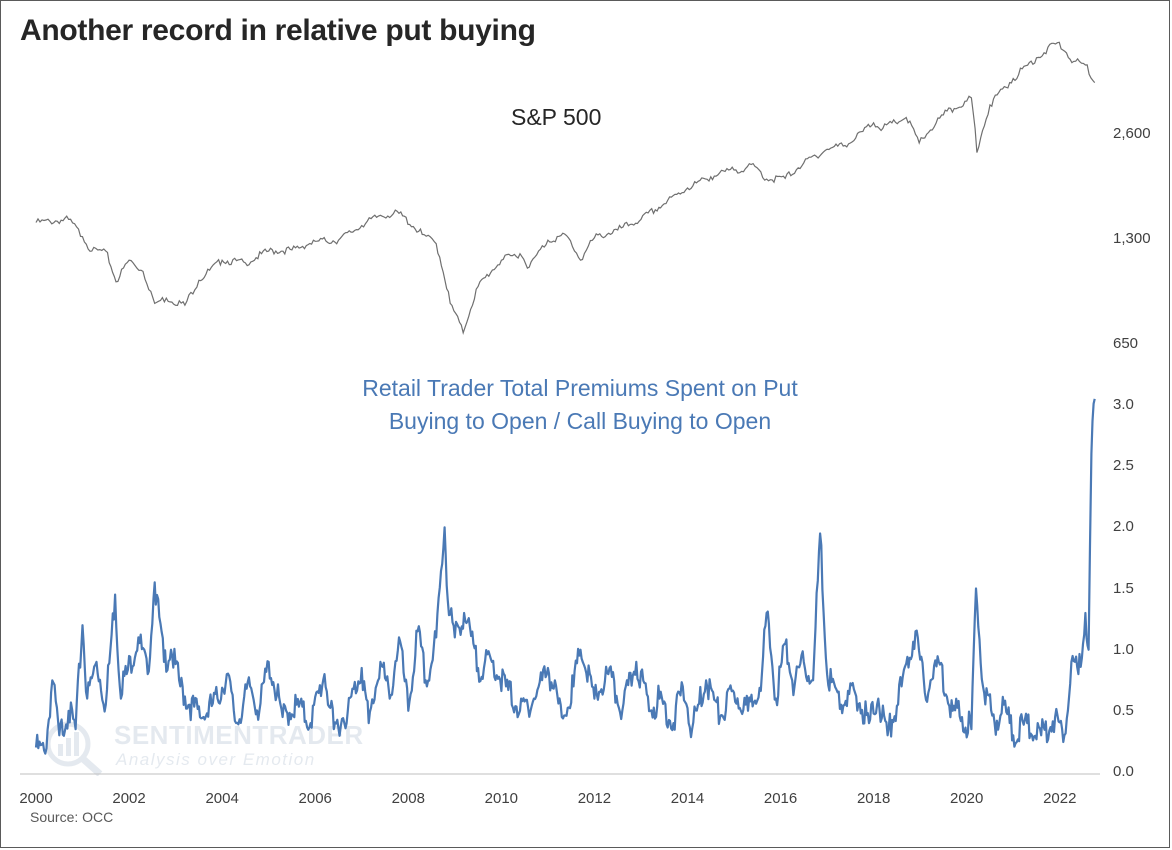  What do you see at coordinates (556, 117) in the screenshot?
I see `sp500-series-label: S&P 500` at bounding box center [556, 117].